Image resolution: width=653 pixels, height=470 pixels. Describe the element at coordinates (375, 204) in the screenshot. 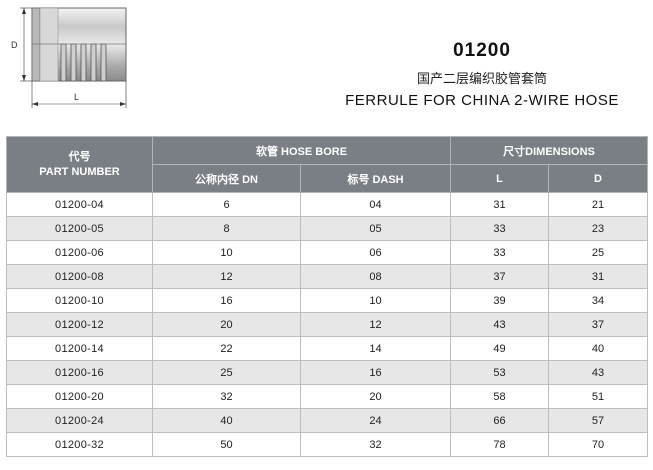

I see `cell-dash: 04` at that location.